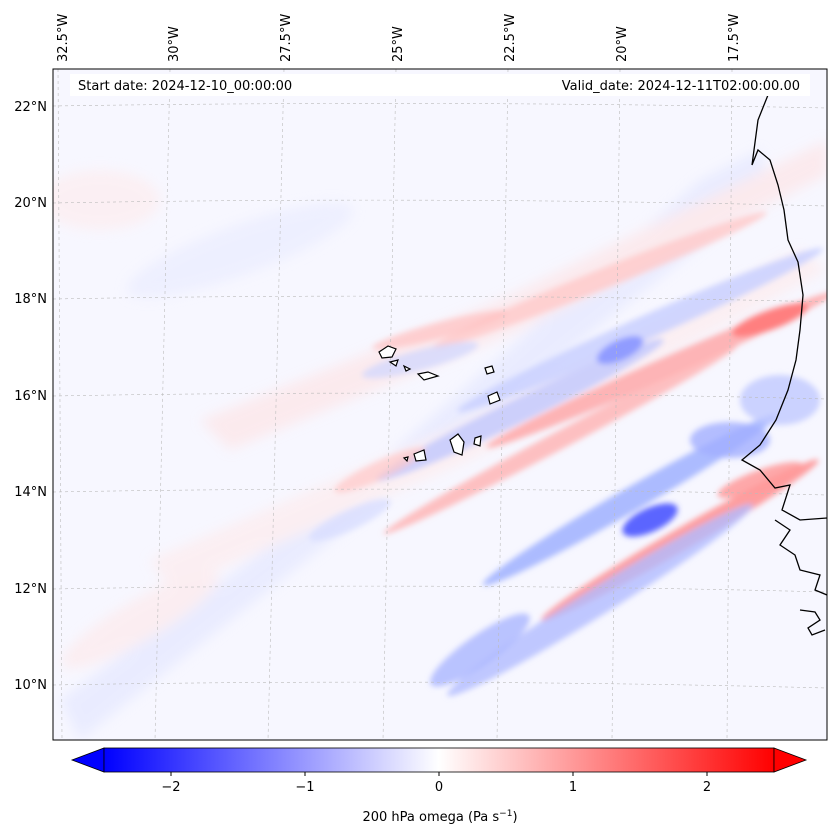  What do you see at coordinates (30, 589) in the screenshot?
I see `lat-label: 12°N` at bounding box center [30, 589].